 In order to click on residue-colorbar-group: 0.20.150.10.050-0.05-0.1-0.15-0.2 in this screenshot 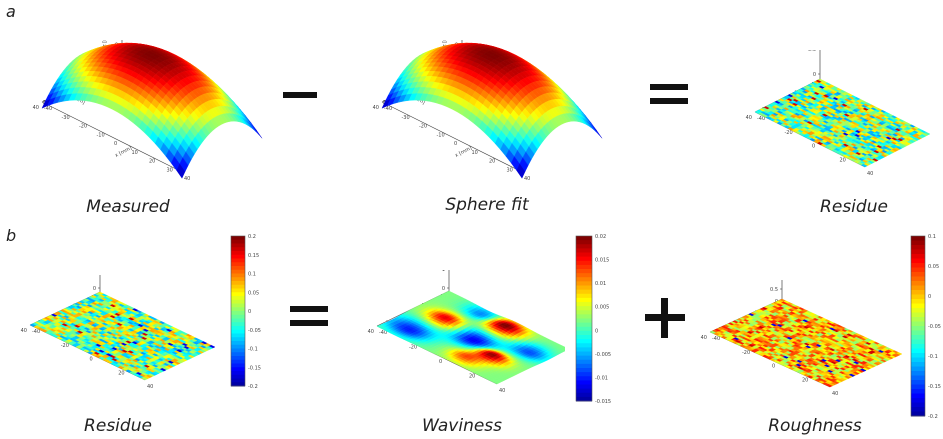, I will do `click(245, 312)`.